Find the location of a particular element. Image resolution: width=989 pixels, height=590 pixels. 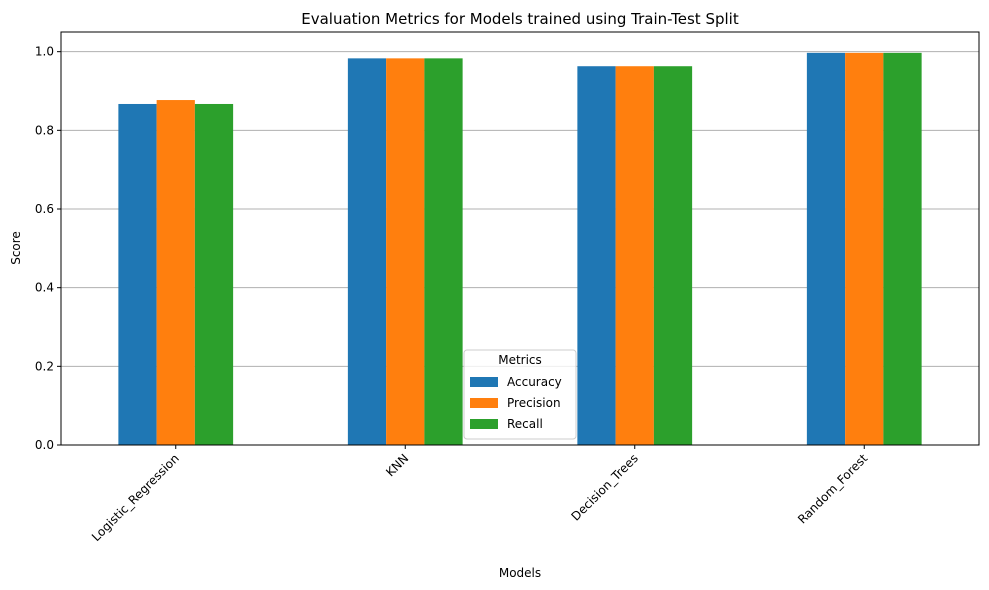

x-tick-label: Random_Forest is located at coordinates (833, 489).